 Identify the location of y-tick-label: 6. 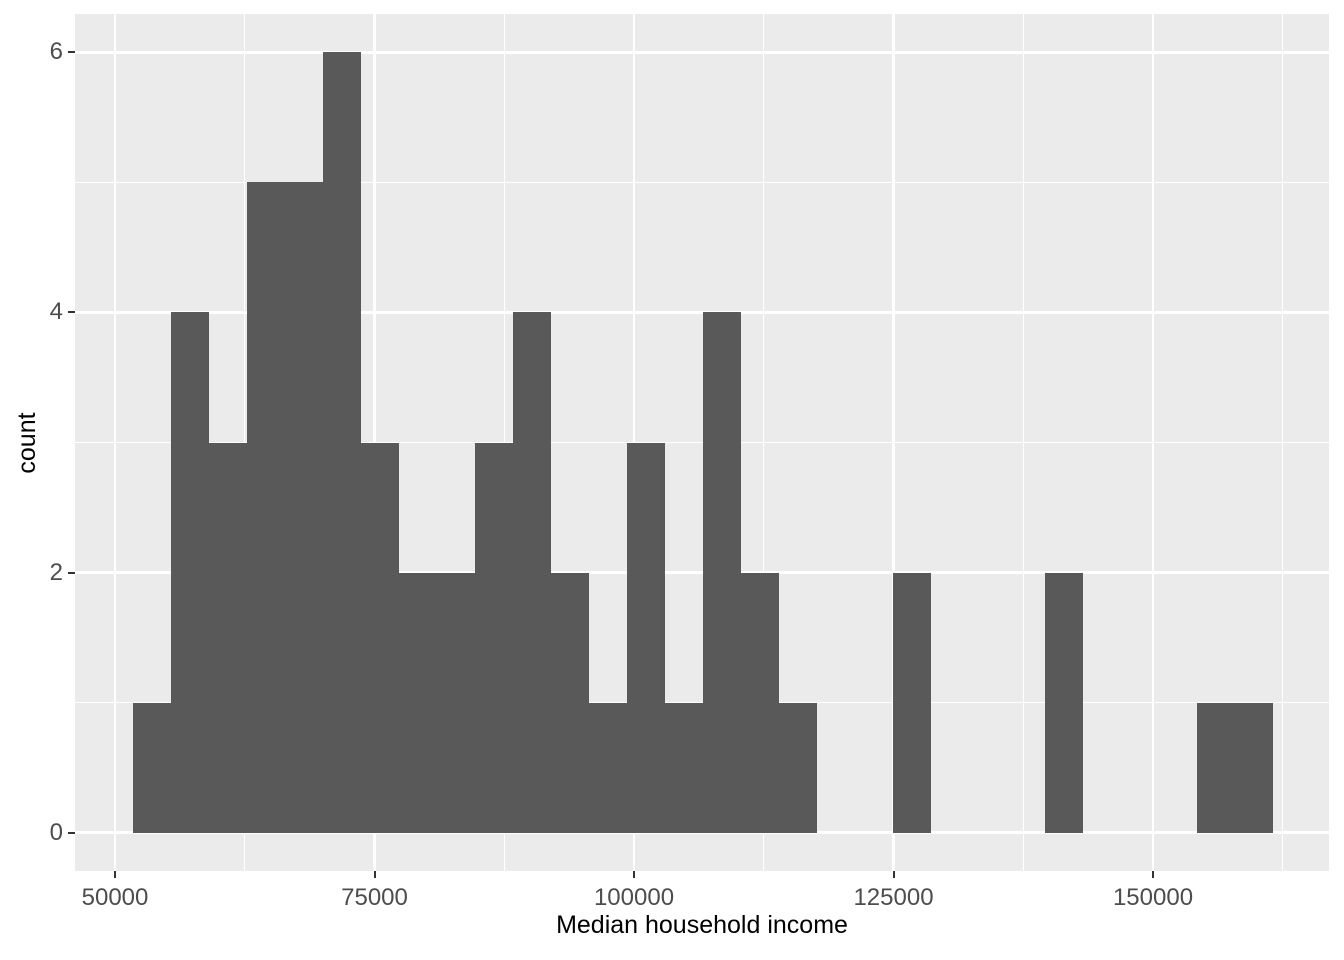
(56, 52).